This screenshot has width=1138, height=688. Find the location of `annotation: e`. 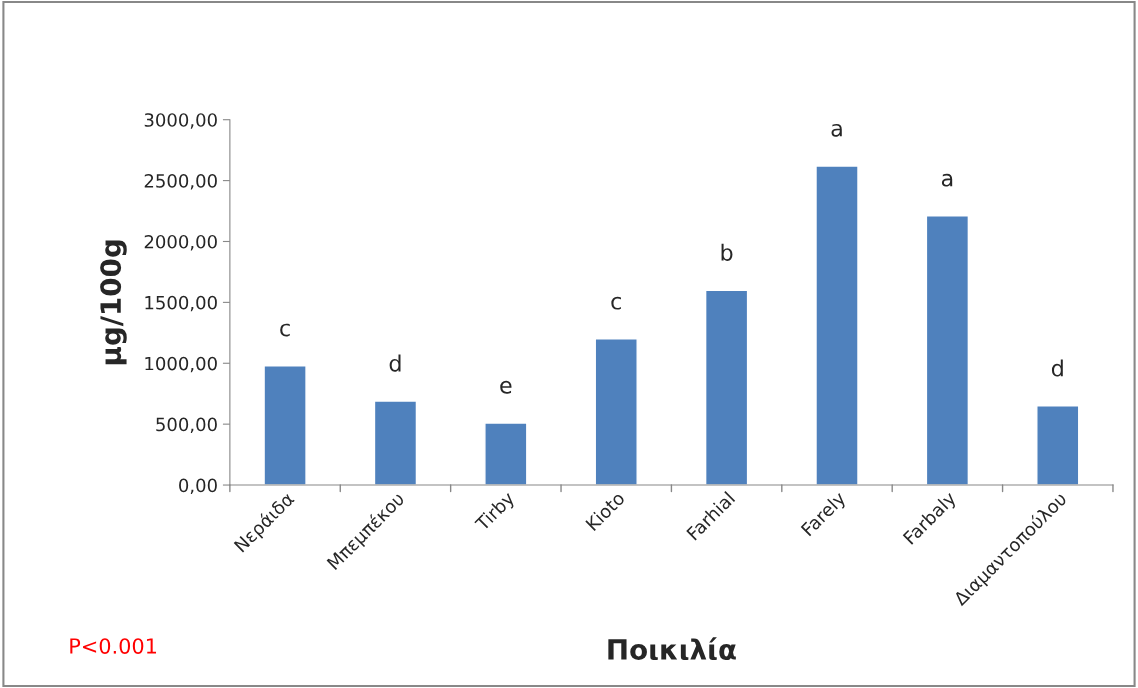

annotation: e is located at coordinates (506, 387).